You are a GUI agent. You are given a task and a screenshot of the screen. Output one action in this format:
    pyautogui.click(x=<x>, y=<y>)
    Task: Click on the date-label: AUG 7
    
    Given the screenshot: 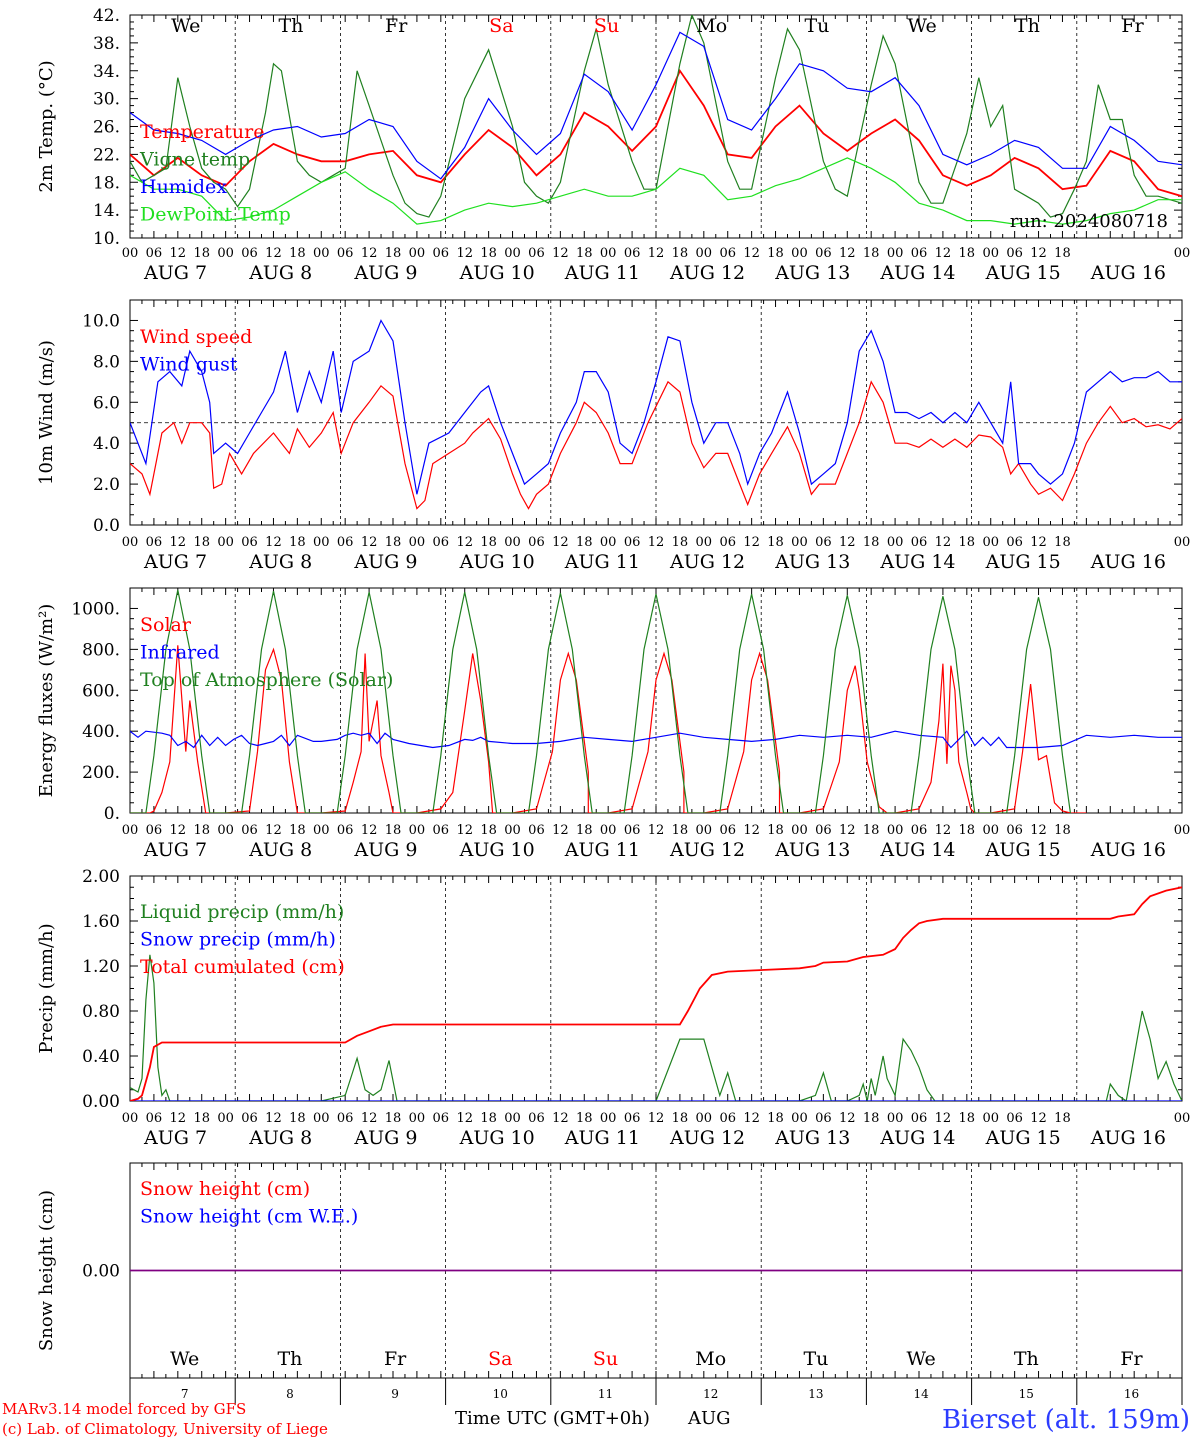 What is the action you would take?
    pyautogui.click(x=175, y=1138)
    